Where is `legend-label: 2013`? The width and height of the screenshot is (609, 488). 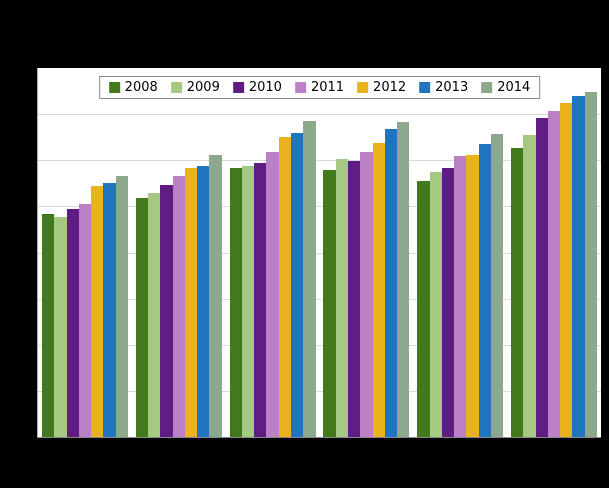 legend-label: 2013 is located at coordinates (452, 87).